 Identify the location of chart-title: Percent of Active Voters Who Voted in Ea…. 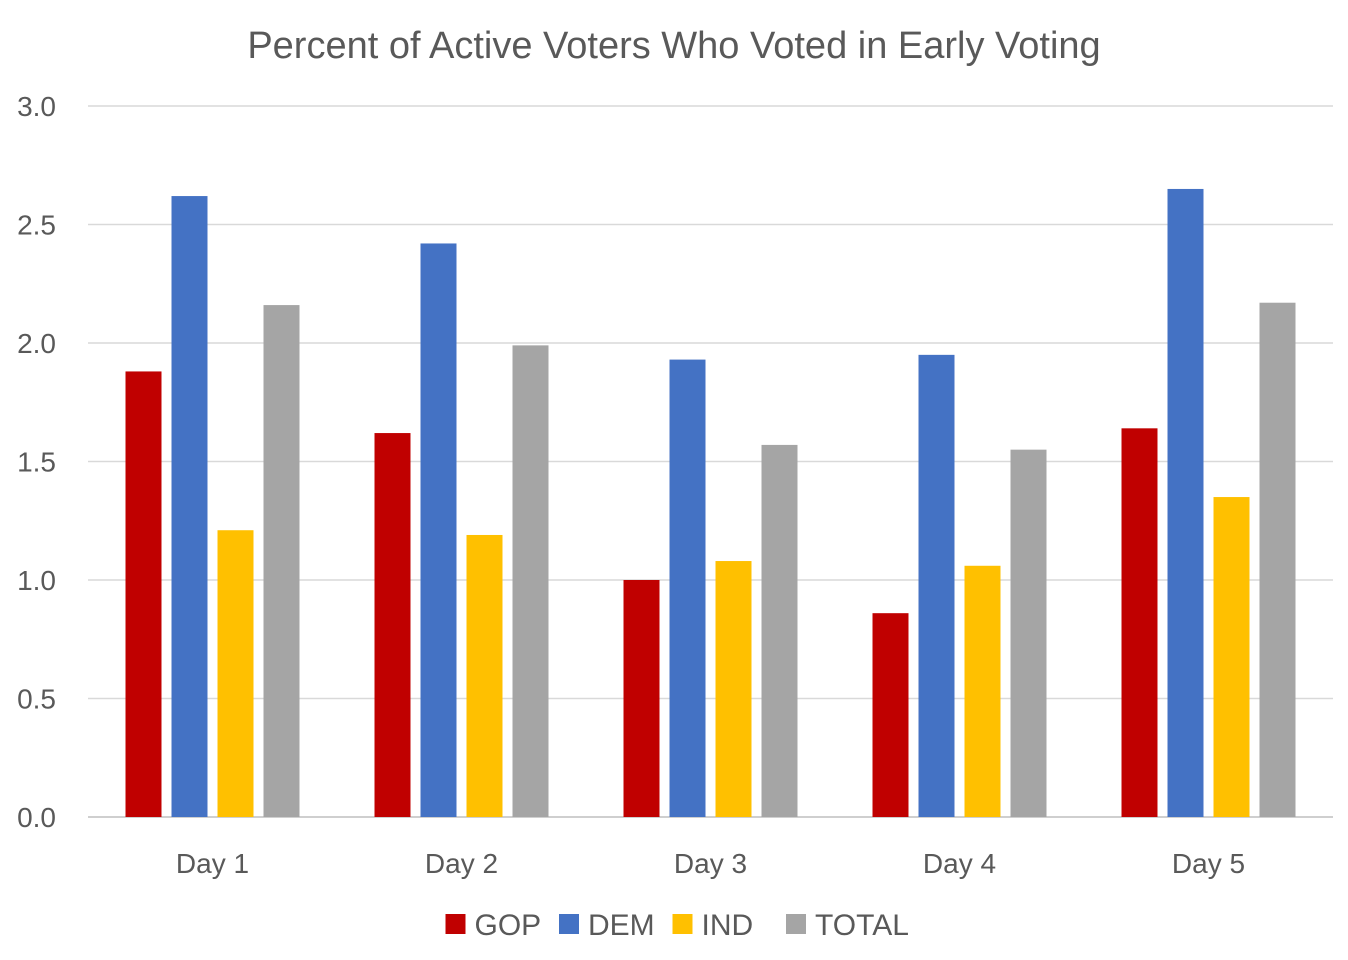
(673, 46).